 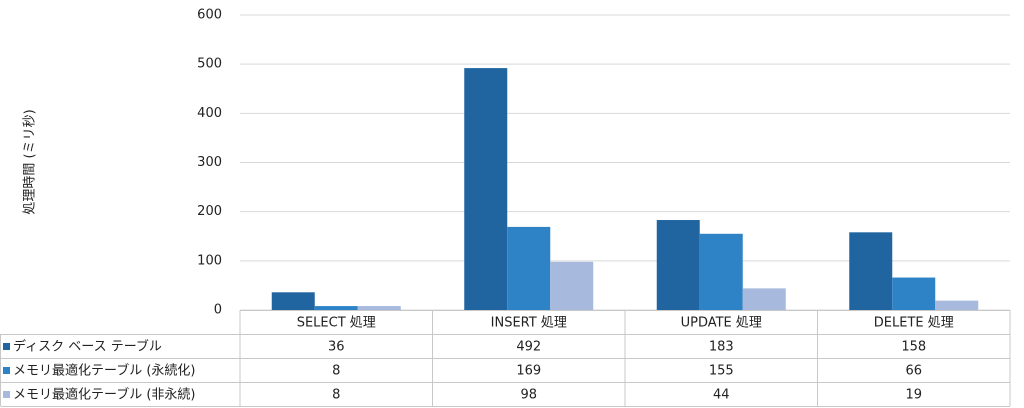 What do you see at coordinates (104, 371) in the screenshot?
I see `legend-label: メモリ最適化テーブル (永続化)` at bounding box center [104, 371].